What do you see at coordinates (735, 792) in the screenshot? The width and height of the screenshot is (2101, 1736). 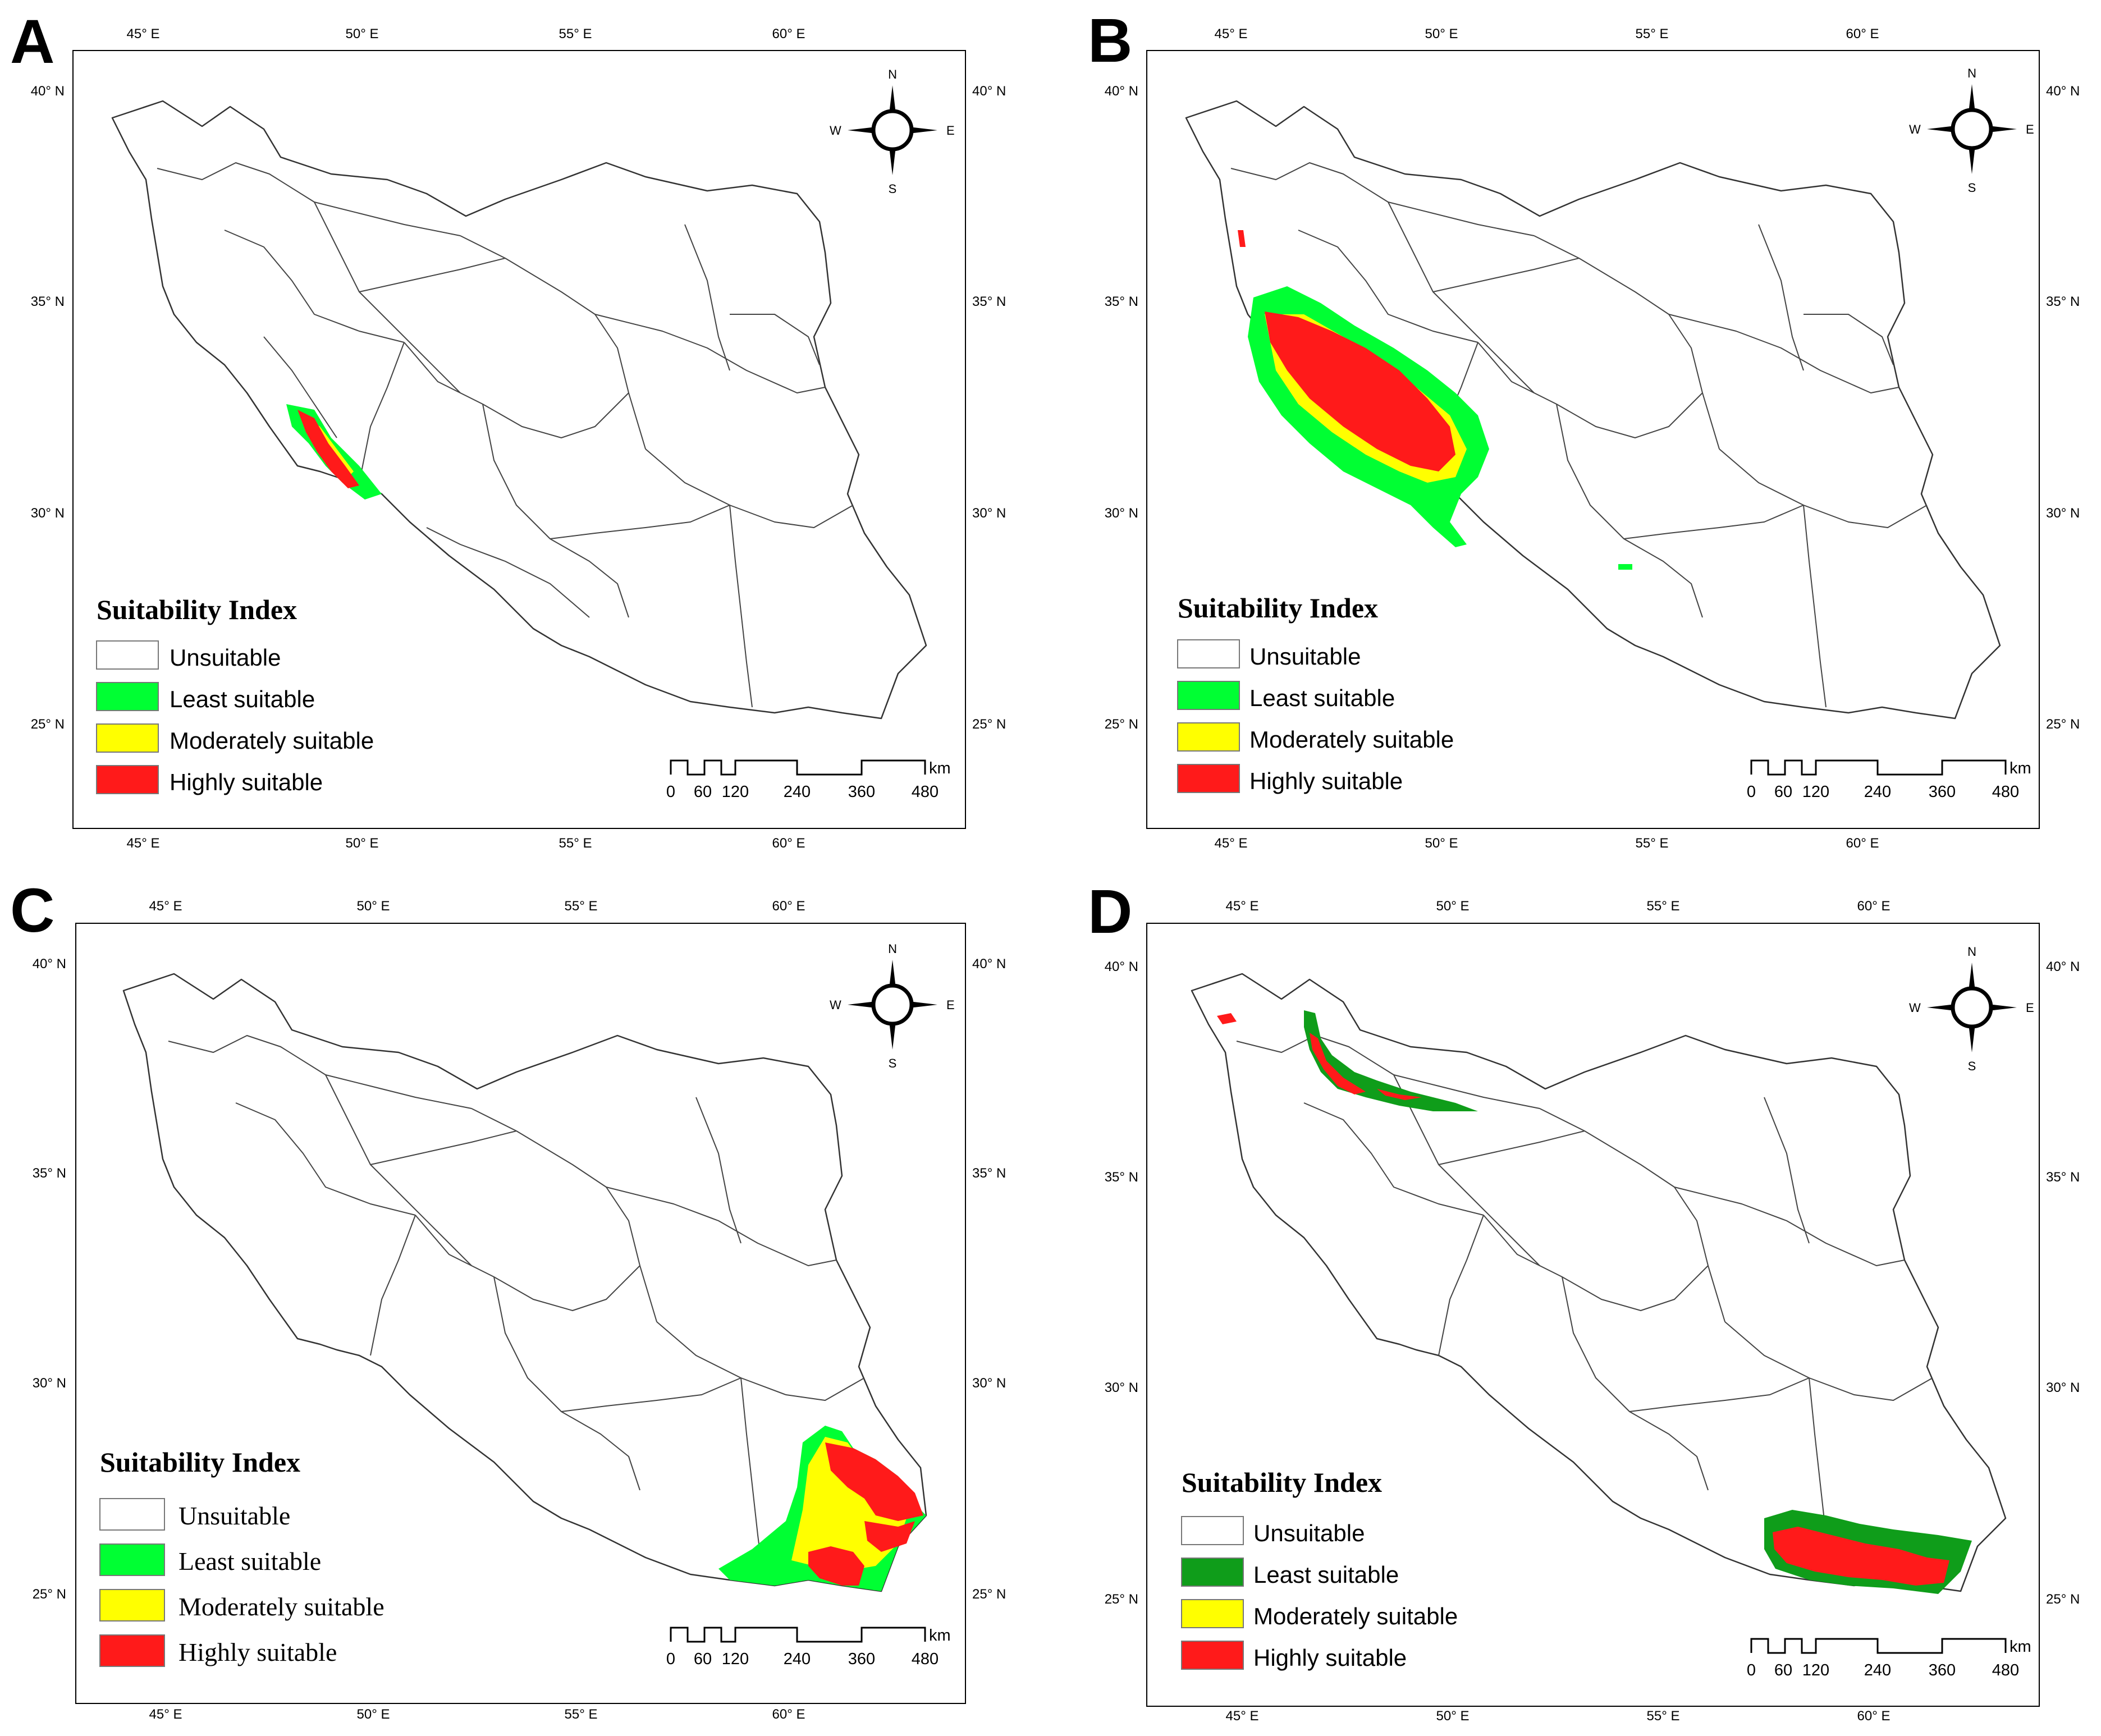 I see `scale-label: 120` at bounding box center [735, 792].